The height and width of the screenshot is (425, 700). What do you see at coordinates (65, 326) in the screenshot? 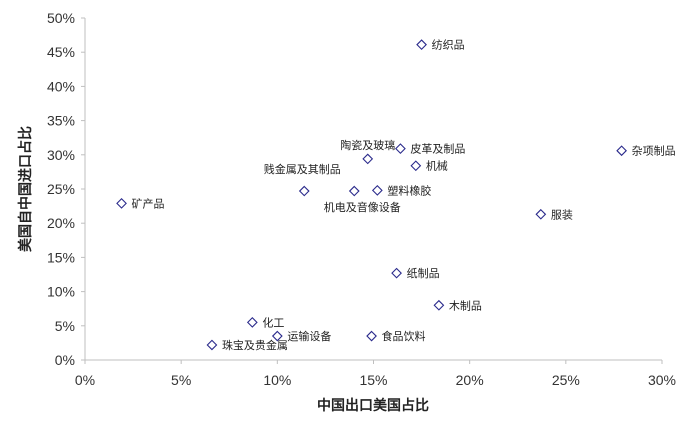
I see `y-tick-label: 5%` at bounding box center [65, 326].